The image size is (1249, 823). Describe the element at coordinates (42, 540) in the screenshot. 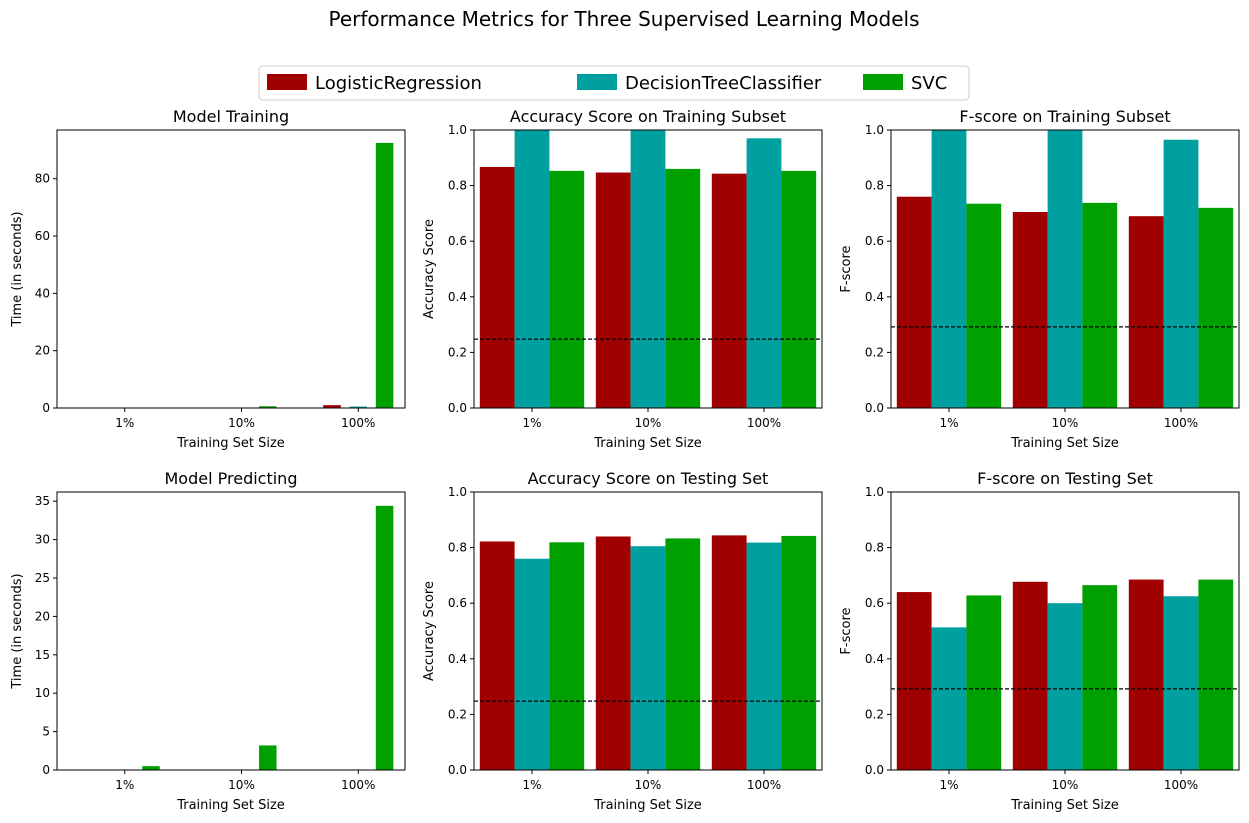

I see `y-tick-label: 30` at that location.